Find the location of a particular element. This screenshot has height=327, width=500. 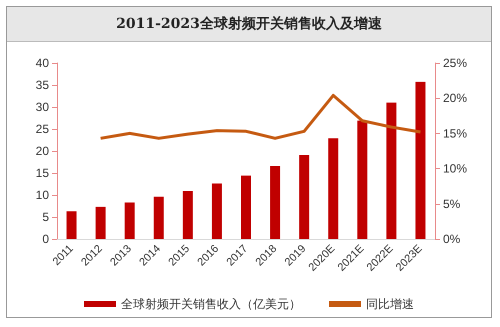

chart-title: 2011-2023全球射频开关销售收入及增速 is located at coordinates (249, 24).